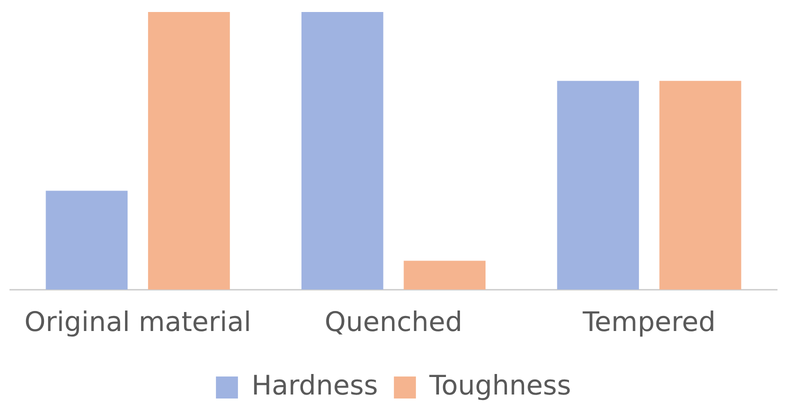  Describe the element at coordinates (393, 322) in the screenshot. I see `x-tick-label: Quenched` at that location.